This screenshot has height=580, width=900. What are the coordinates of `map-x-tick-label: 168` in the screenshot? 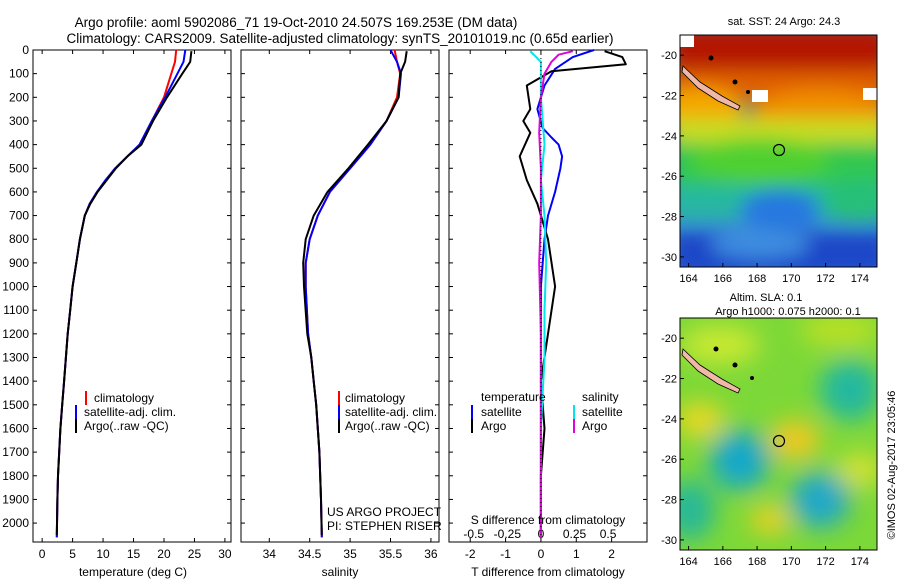 It's located at (757, 279).